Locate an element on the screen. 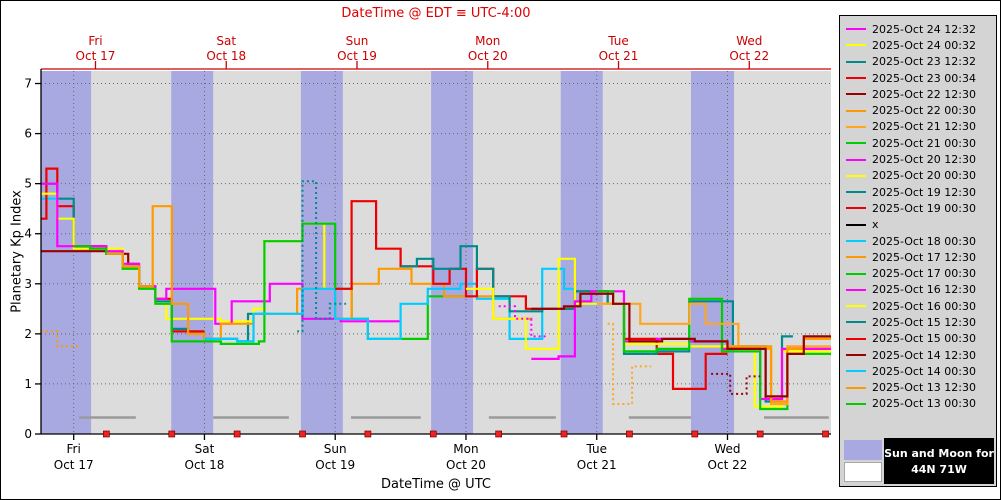 The width and height of the screenshot is (1001, 500). legend-item: 2025-Oct 15 00:30 is located at coordinates (918, 339).